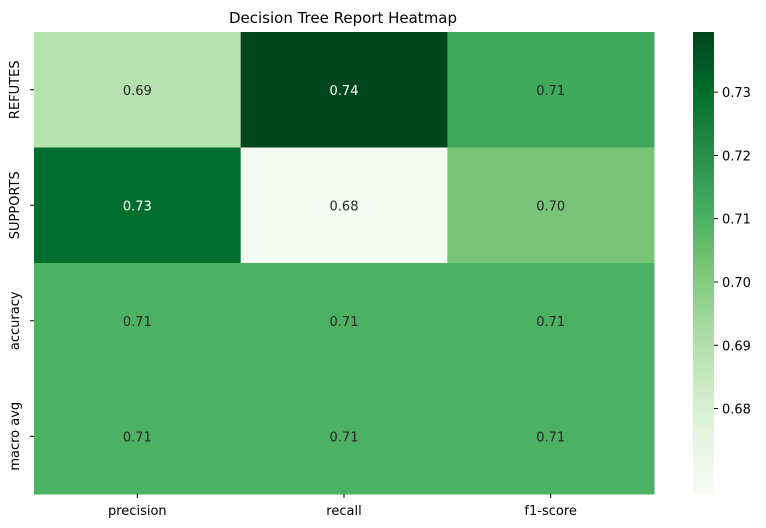  Describe the element at coordinates (15, 89) in the screenshot. I see `y-tick-label: REFUTES` at that location.